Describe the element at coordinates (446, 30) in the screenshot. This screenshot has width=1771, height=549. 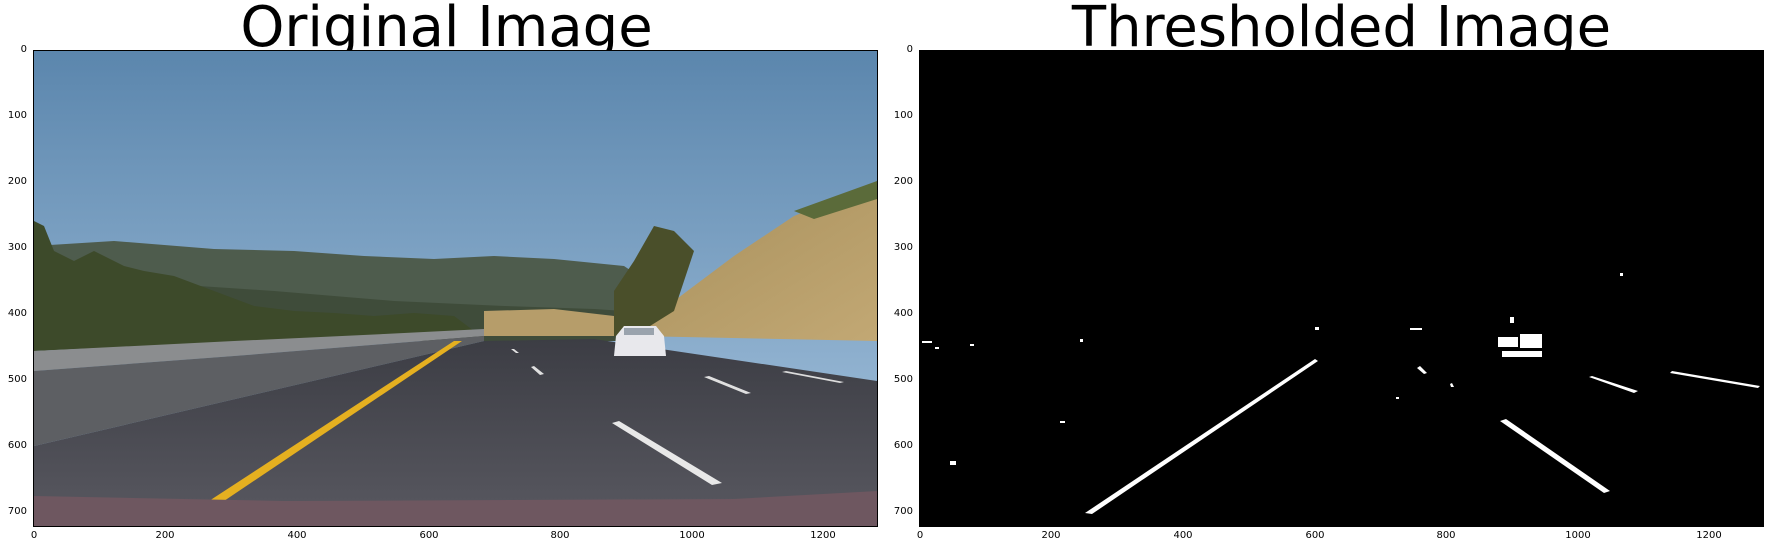
I see `original-image-title: Original Image` at that location.